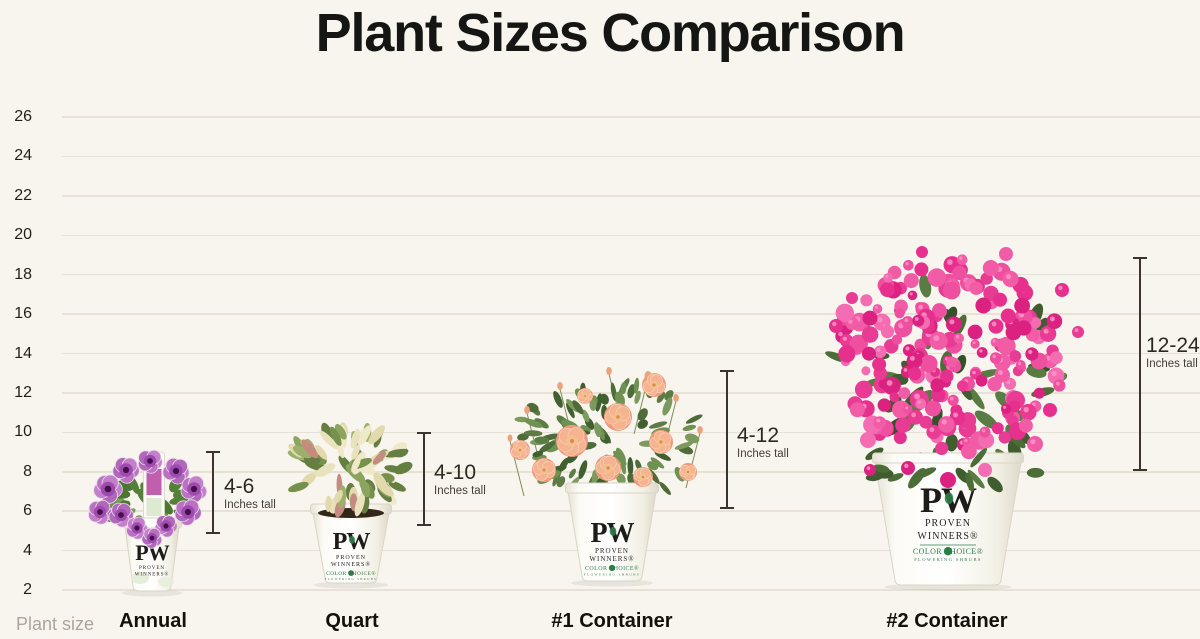 This screenshot has height=639, width=1200. I want to click on measurement-label-container1: 4-12 Inches tall, so click(763, 443).